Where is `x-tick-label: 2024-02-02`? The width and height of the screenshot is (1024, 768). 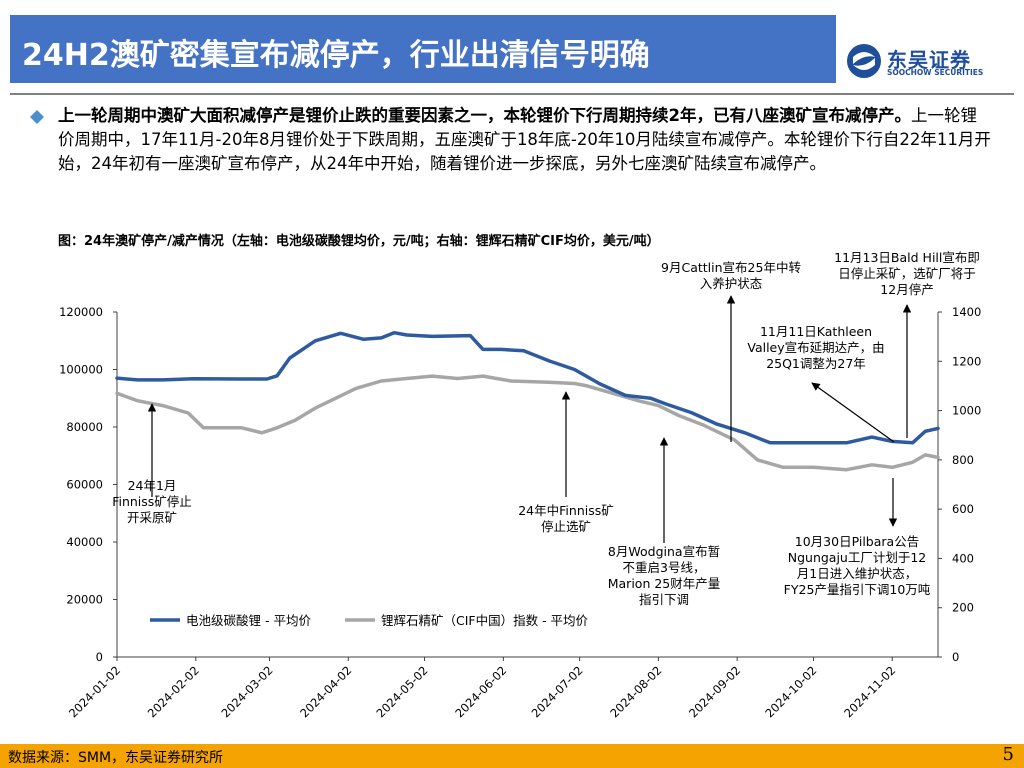 x-tick-label: 2024-02-02 is located at coordinates (173, 691).